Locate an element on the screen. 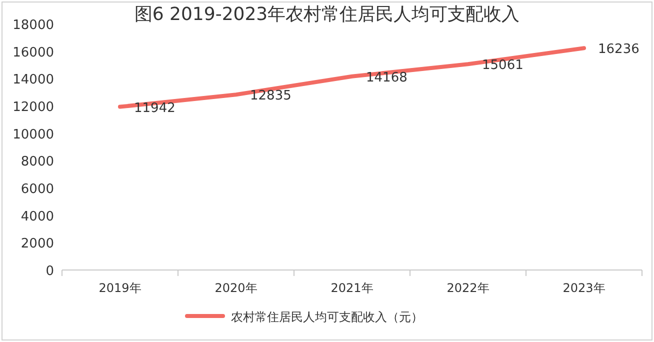 The height and width of the screenshot is (342, 654). x-tick-label: 2019年 is located at coordinates (120, 288).